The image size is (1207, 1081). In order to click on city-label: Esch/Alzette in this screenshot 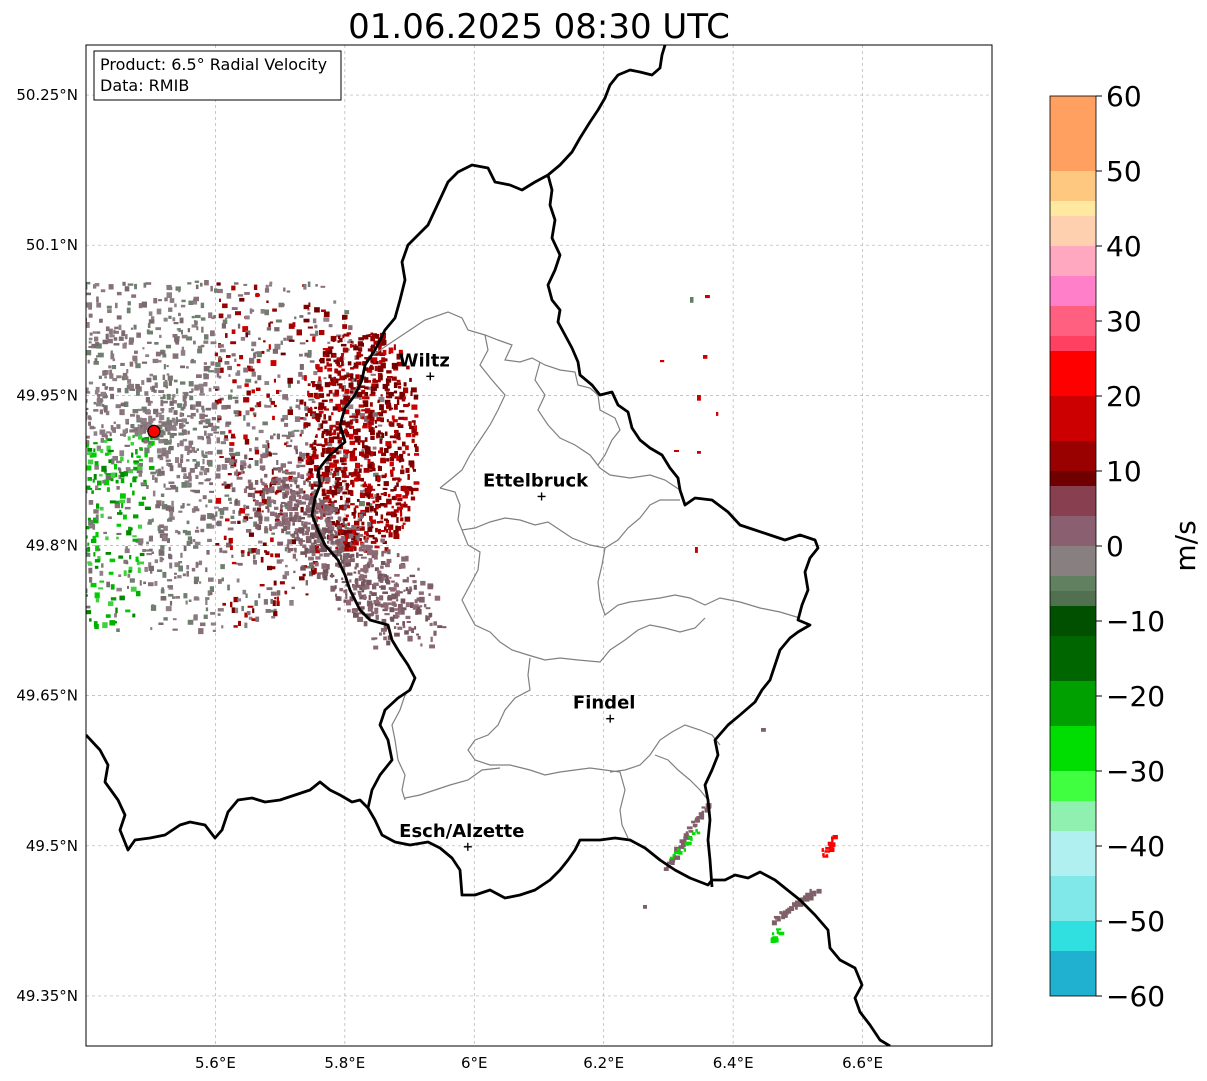, I will do `click(461, 831)`.